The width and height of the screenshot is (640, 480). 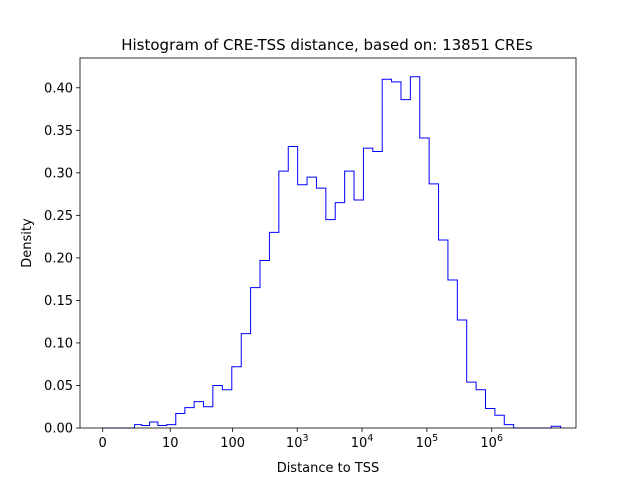 What do you see at coordinates (58, 386) in the screenshot?
I see `y-tick-label: 0.05` at bounding box center [58, 386].